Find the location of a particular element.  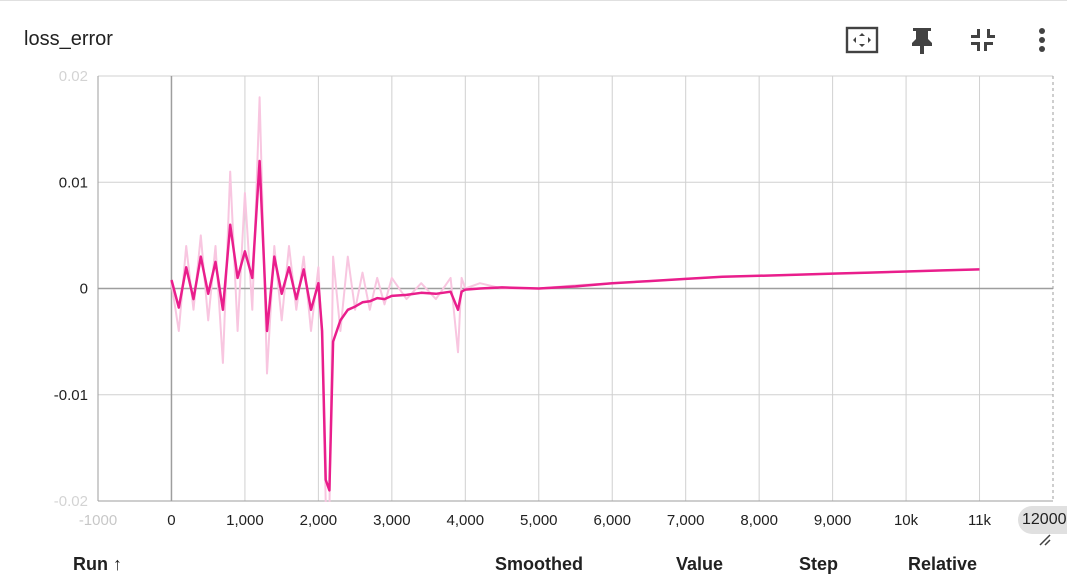

x-tick-label: 2,000 is located at coordinates (319, 520).